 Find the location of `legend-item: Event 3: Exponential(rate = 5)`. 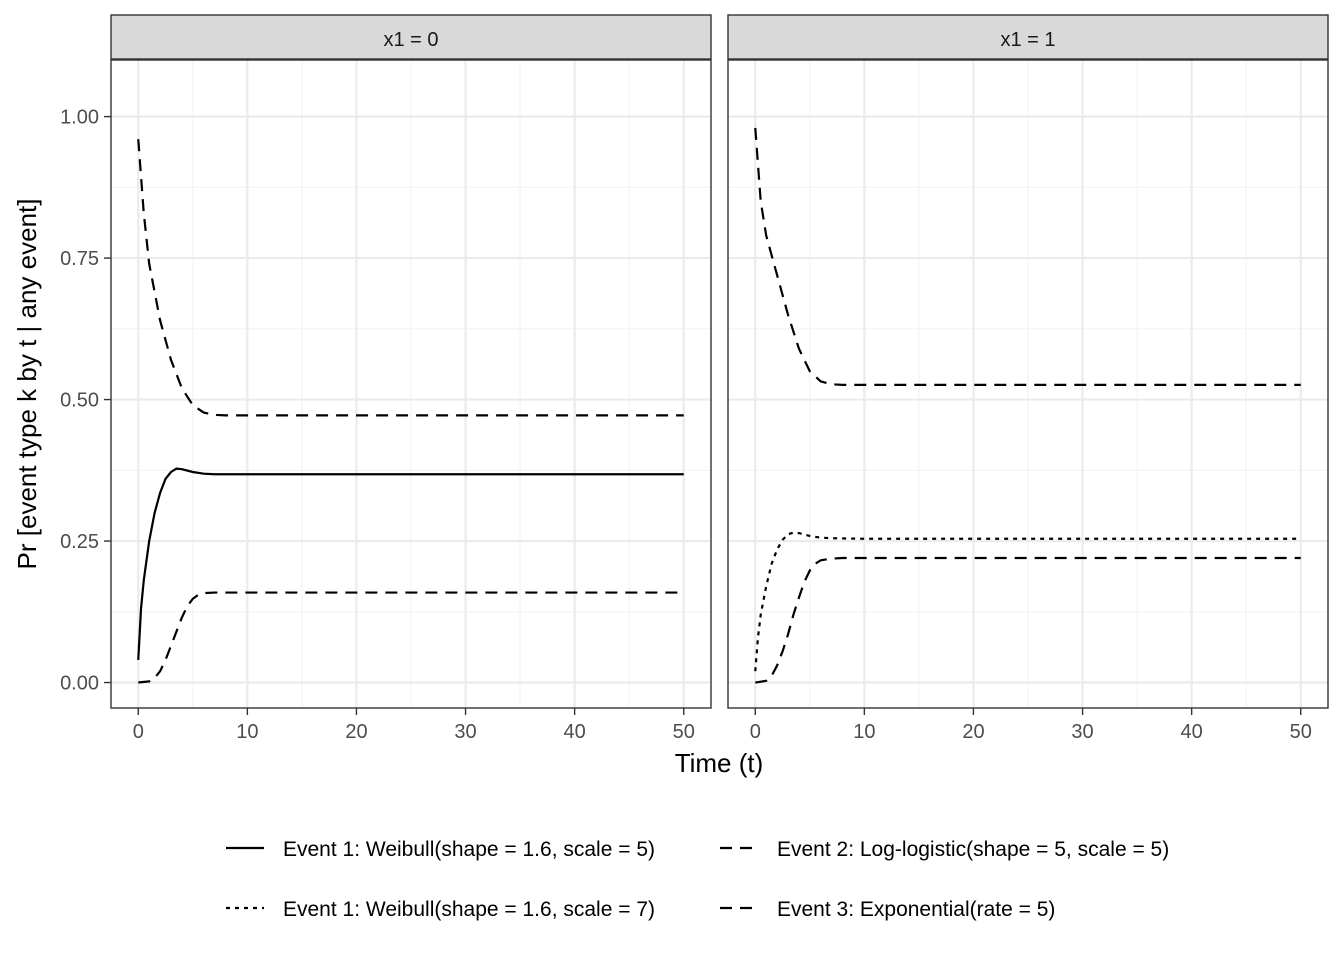

legend-item: Event 3: Exponential(rate = 5) is located at coordinates (887, 909).